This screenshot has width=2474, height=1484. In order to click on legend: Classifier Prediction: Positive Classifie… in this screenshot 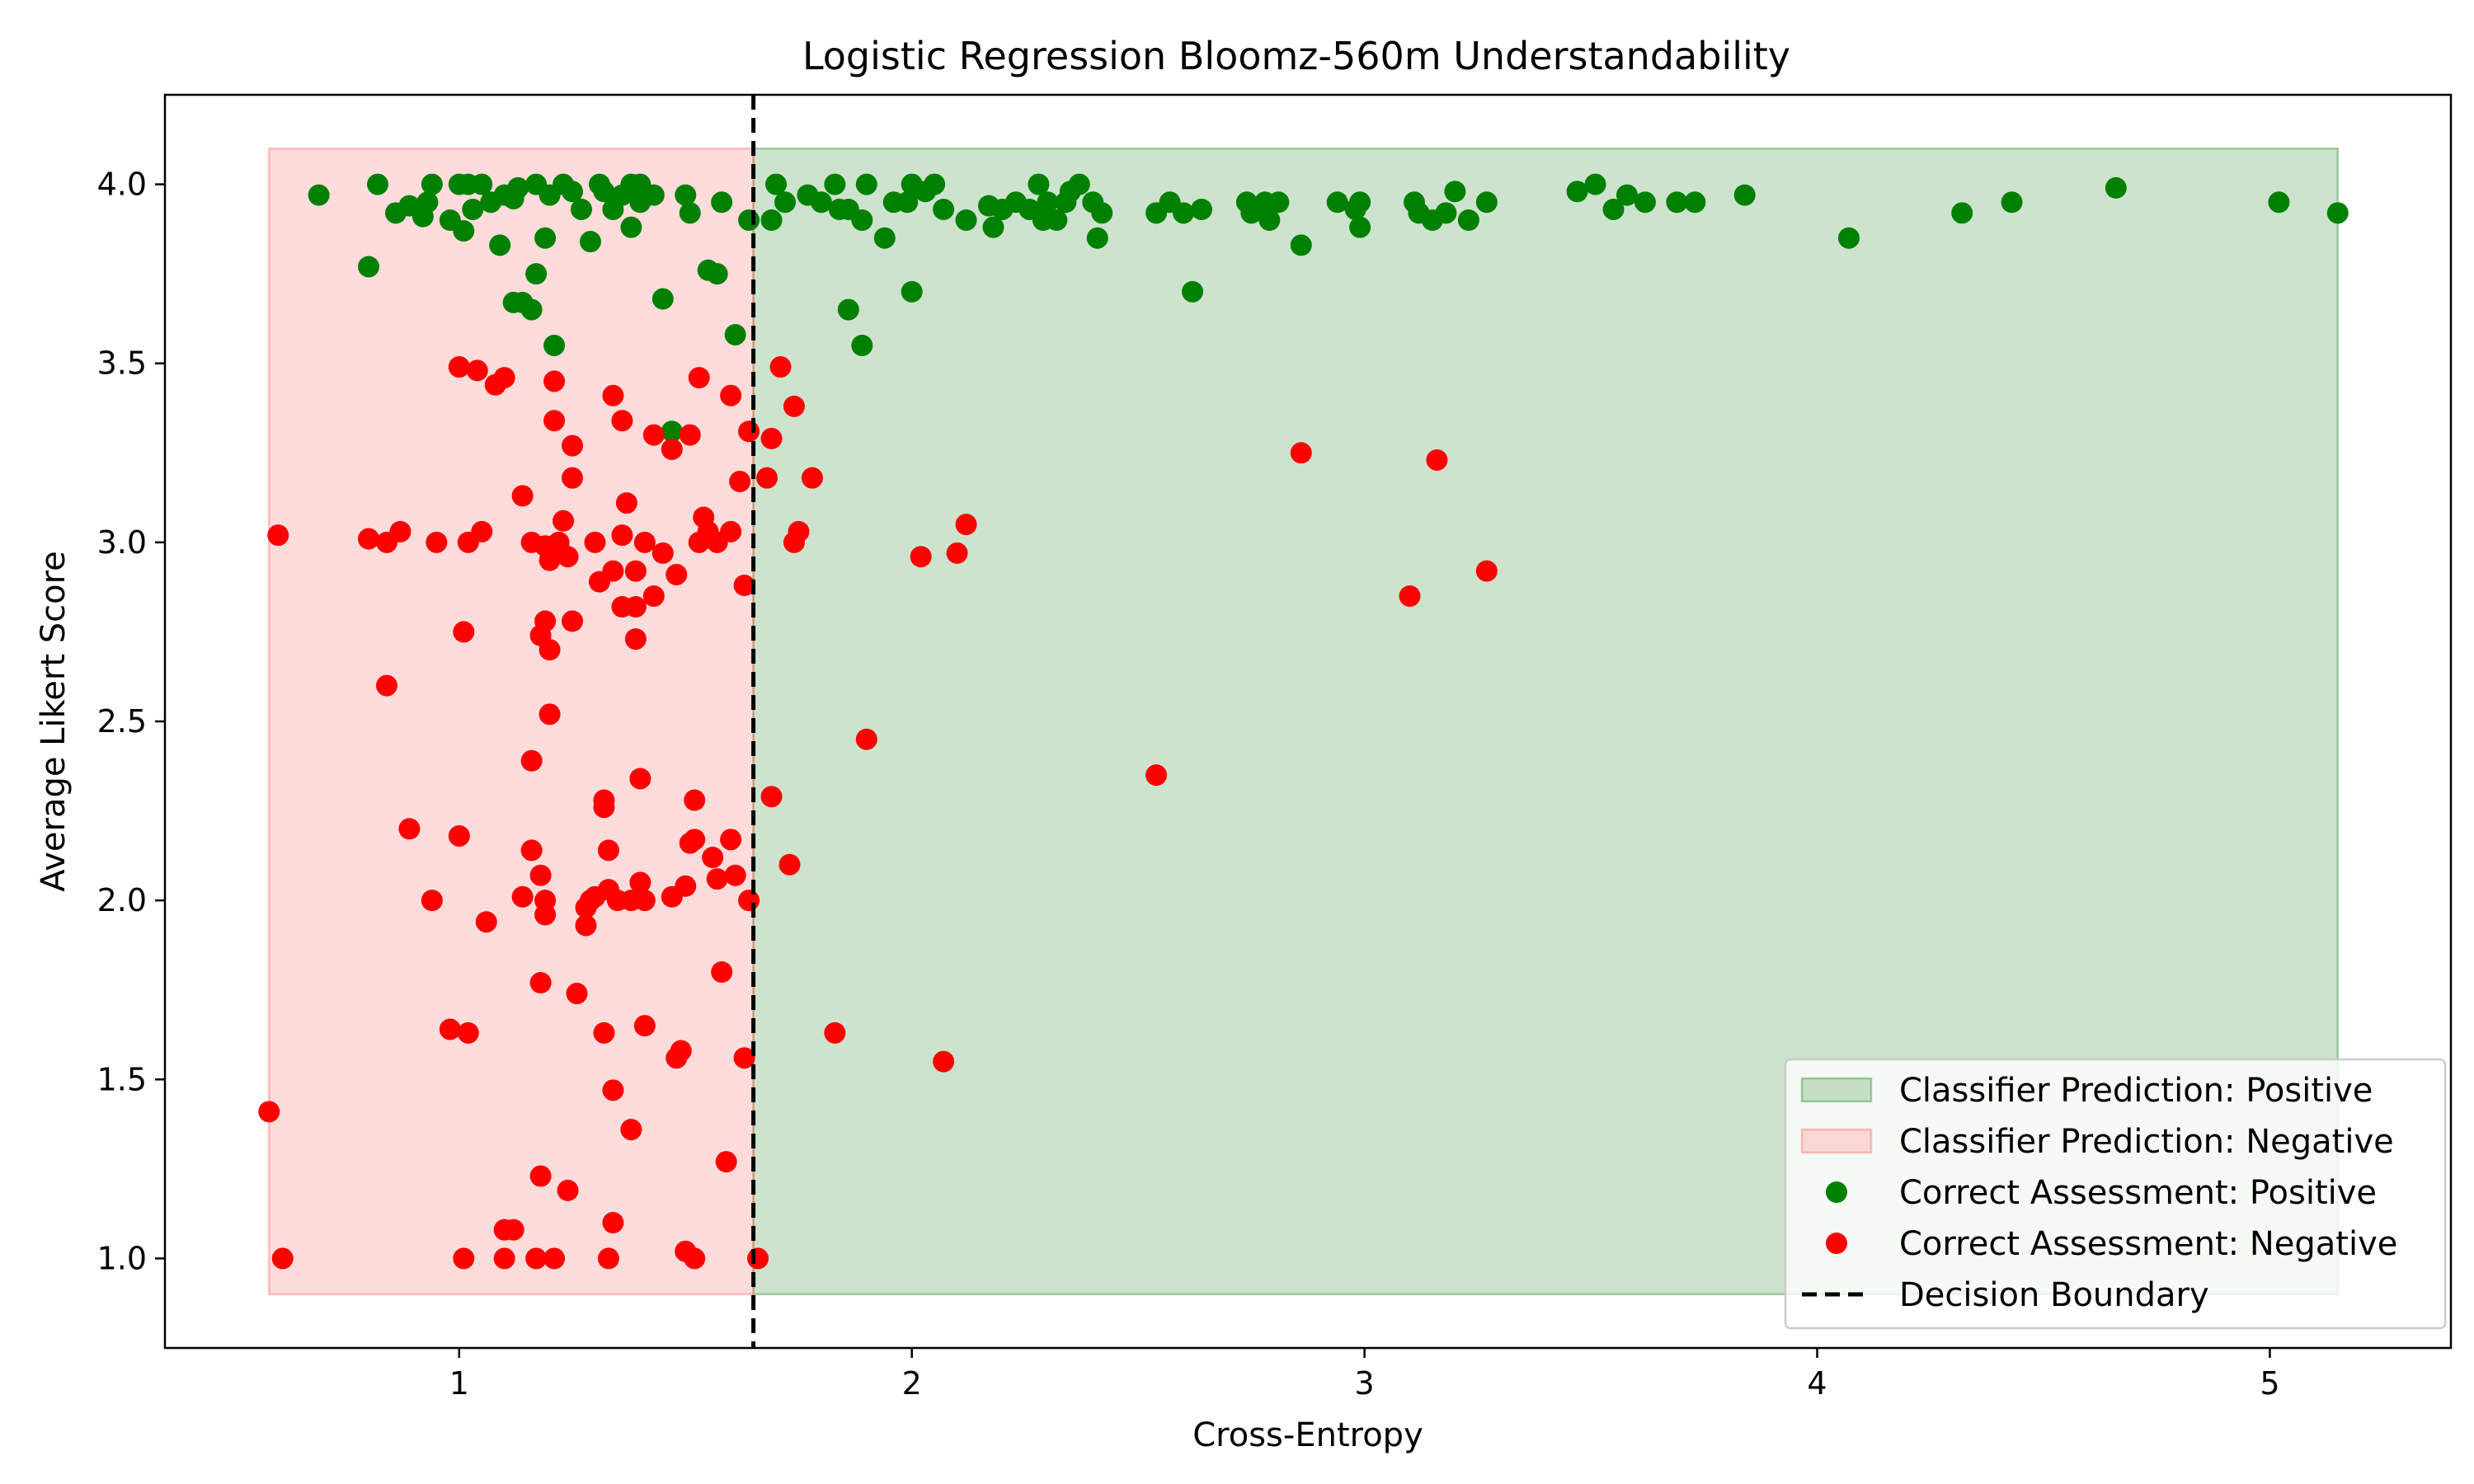, I will do `click(2115, 1194)`.